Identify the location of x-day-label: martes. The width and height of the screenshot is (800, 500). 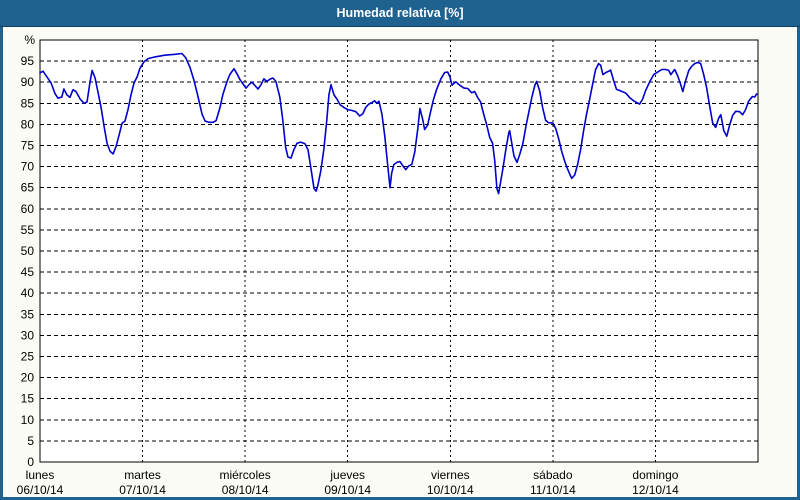
(142, 475).